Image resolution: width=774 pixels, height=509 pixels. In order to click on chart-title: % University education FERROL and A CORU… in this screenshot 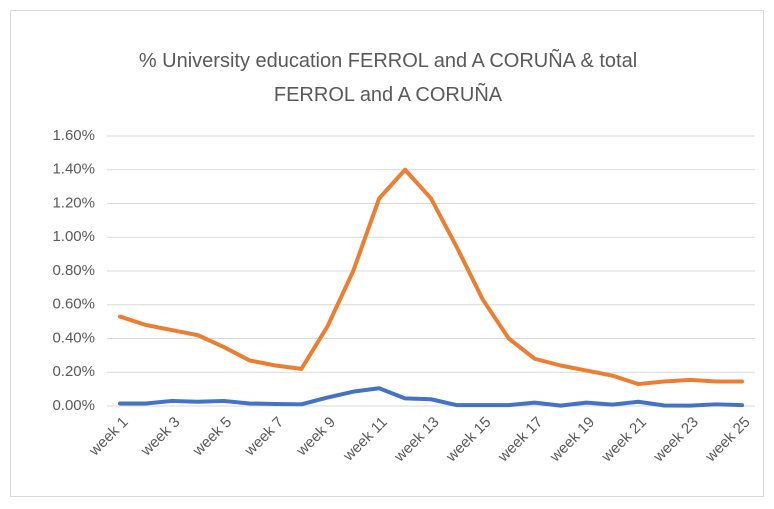, I will do `click(388, 78)`.